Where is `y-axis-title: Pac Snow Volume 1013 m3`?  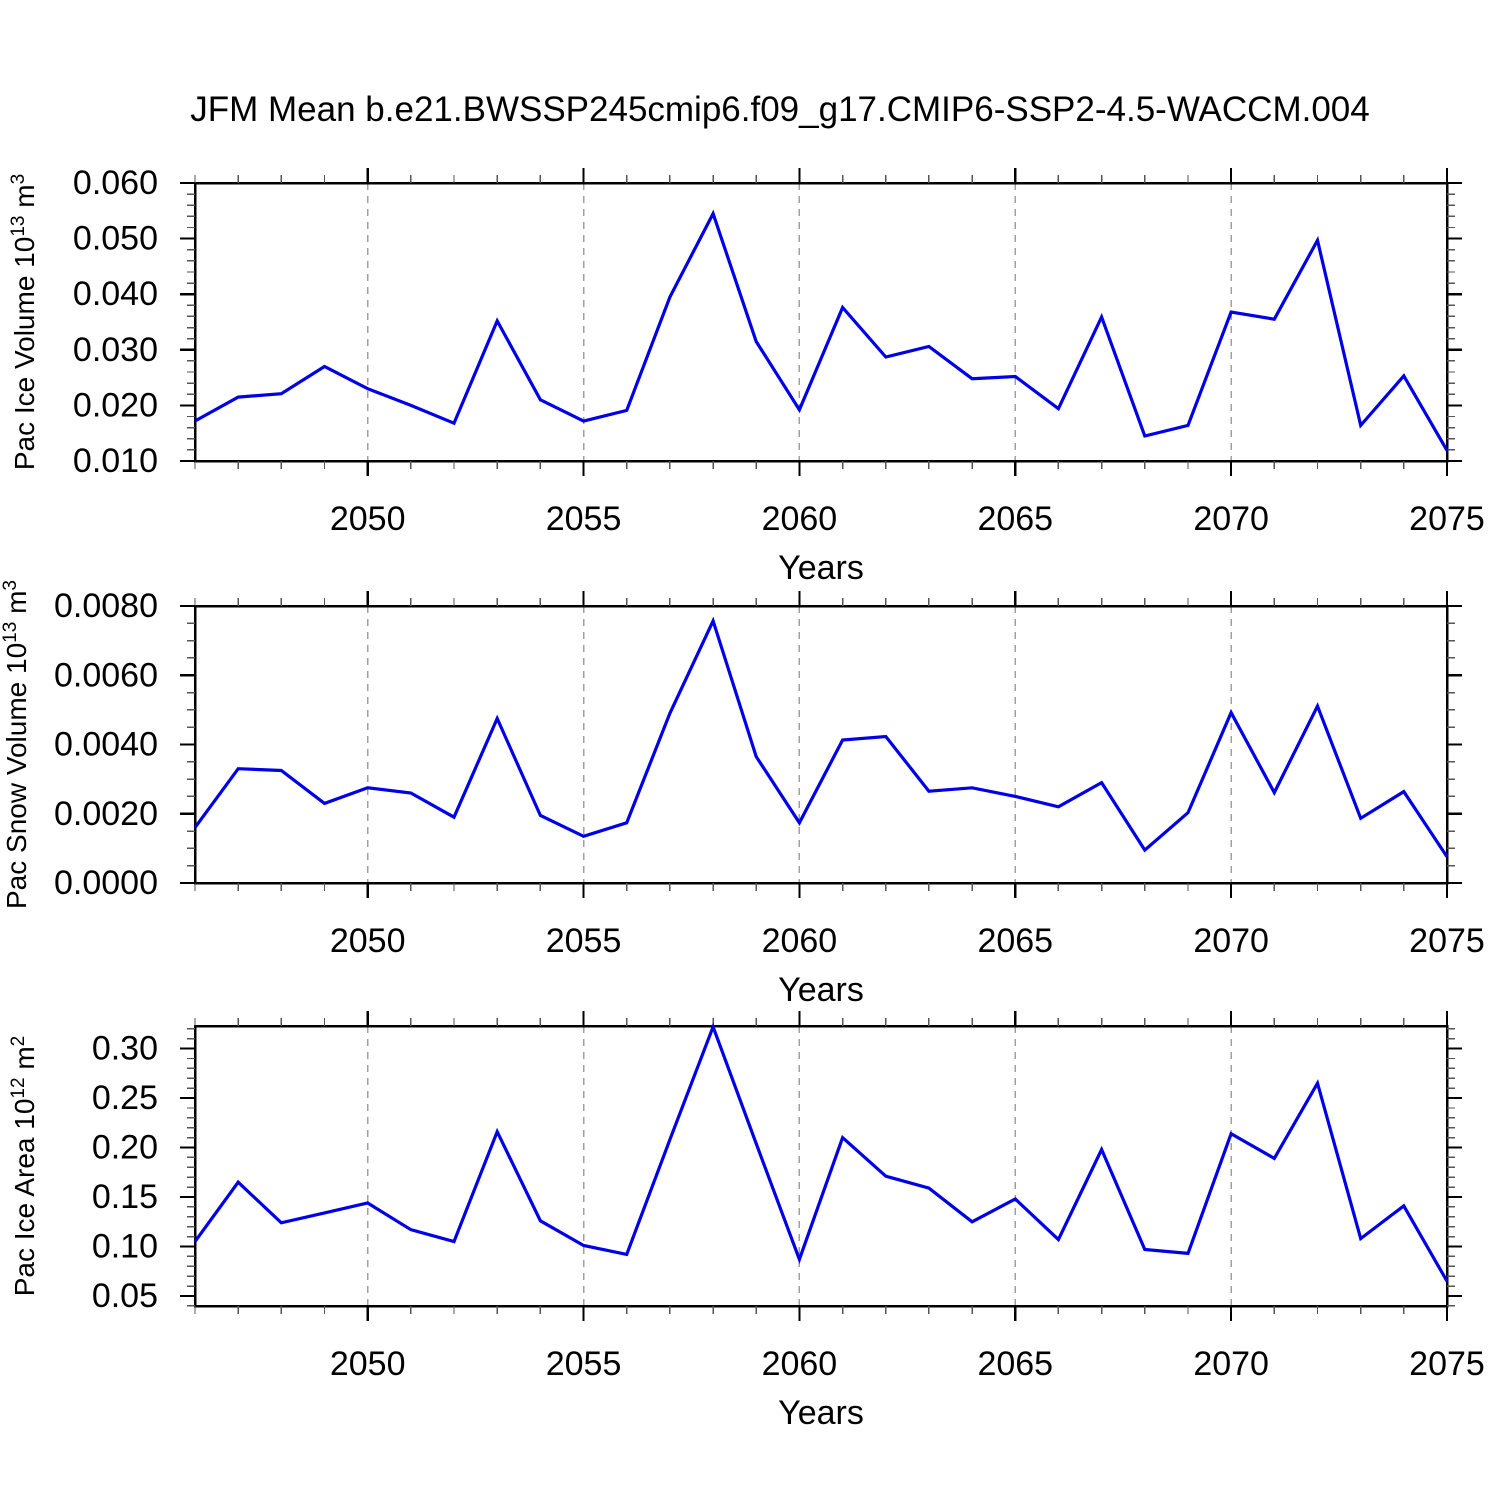 y-axis-title: Pac Snow Volume 1013 m3 is located at coordinates (16, 744).